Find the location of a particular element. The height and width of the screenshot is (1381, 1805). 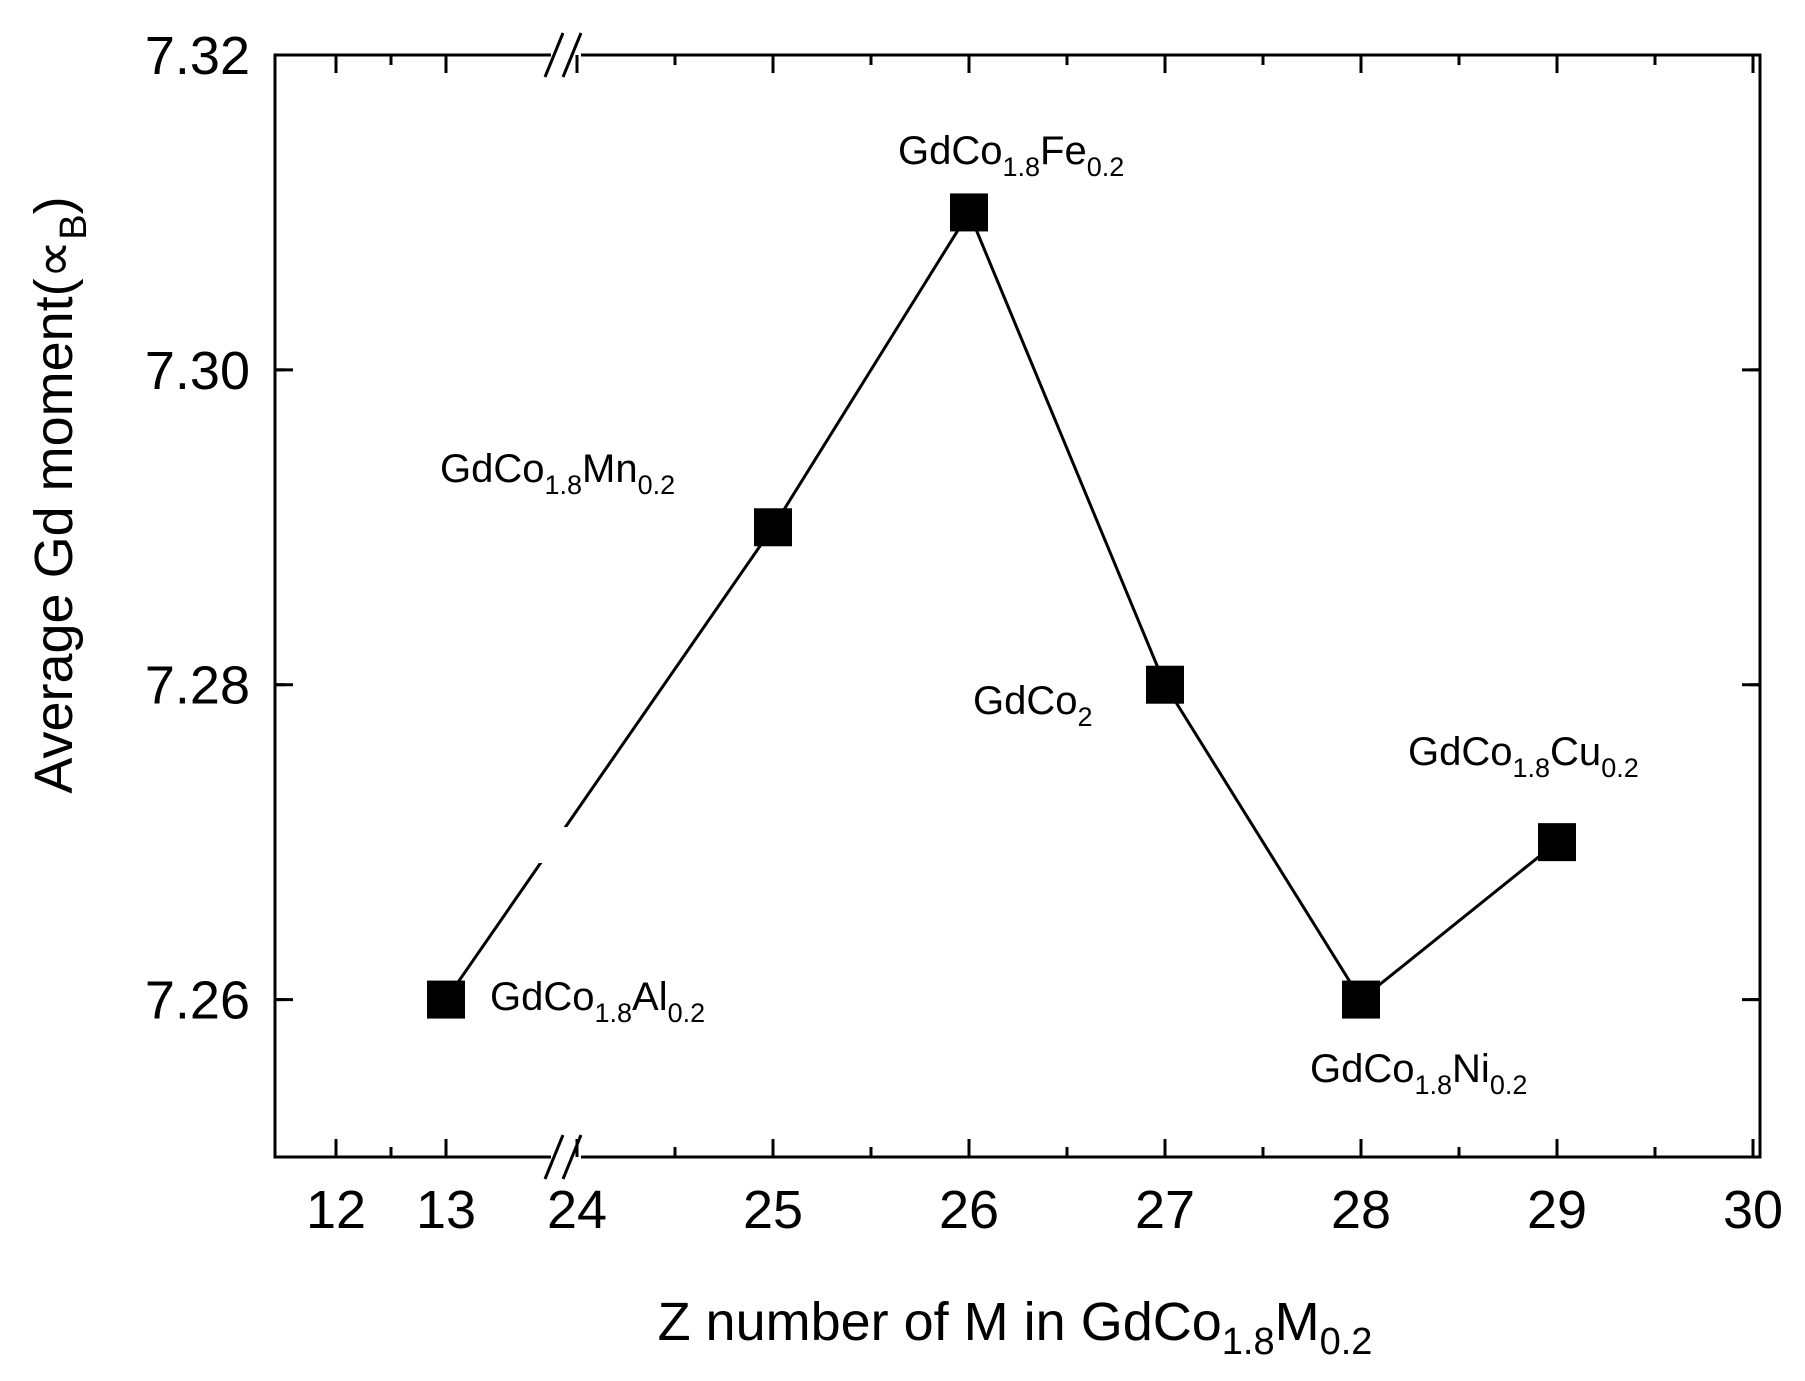

y-axis-title: Average Gd moment(∝B) is located at coordinates (59, 494).